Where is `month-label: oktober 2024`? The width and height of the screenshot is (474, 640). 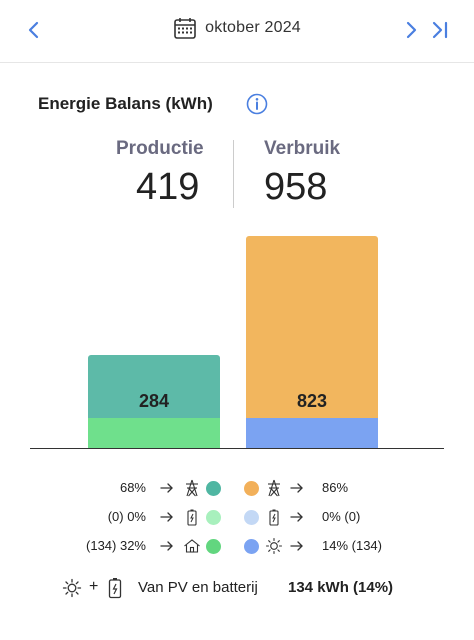
month-label: oktober 2024 is located at coordinates (253, 27).